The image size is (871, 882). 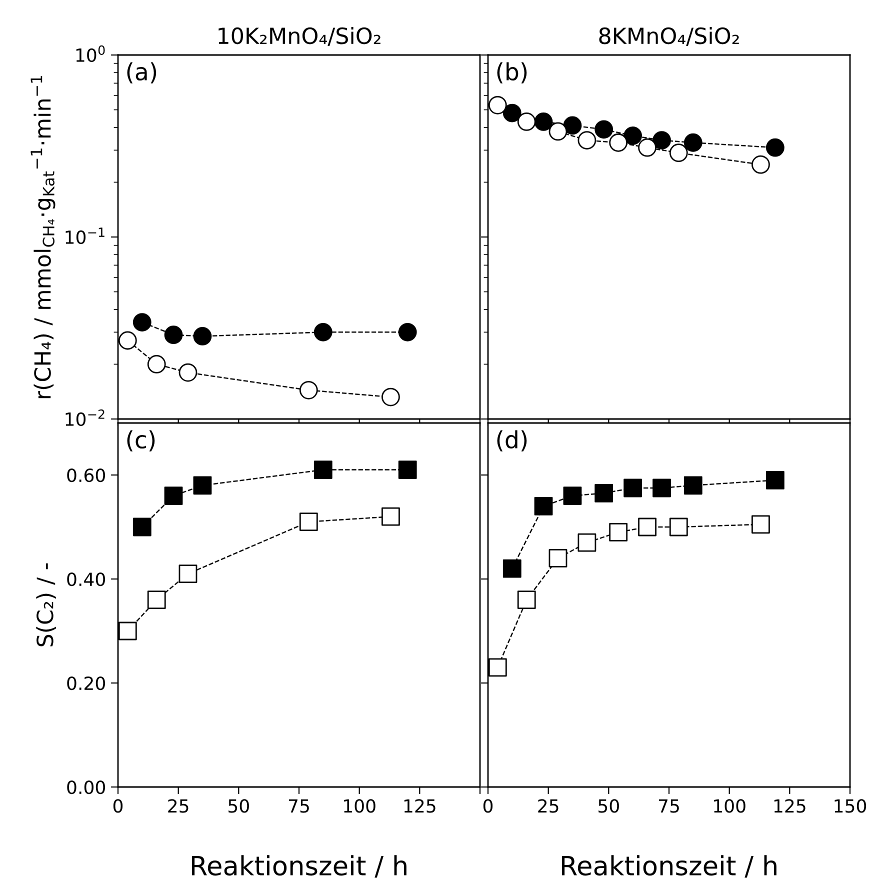 I want to click on annotation: (b), so click(x=512, y=73).